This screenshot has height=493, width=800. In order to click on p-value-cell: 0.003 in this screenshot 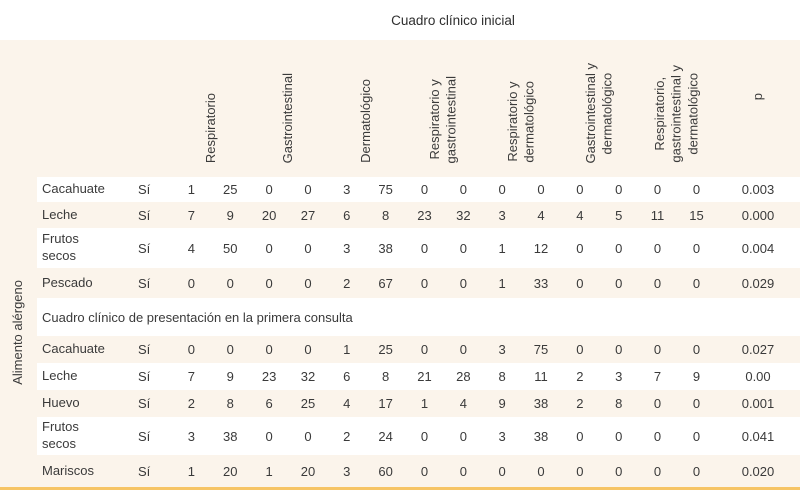, I will do `click(758, 189)`.